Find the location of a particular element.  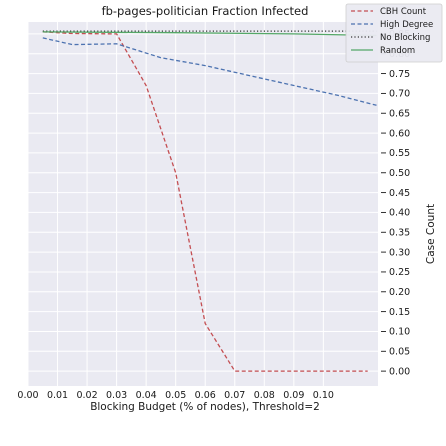

y-tick-label: 0.15 is located at coordinates (399, 312).